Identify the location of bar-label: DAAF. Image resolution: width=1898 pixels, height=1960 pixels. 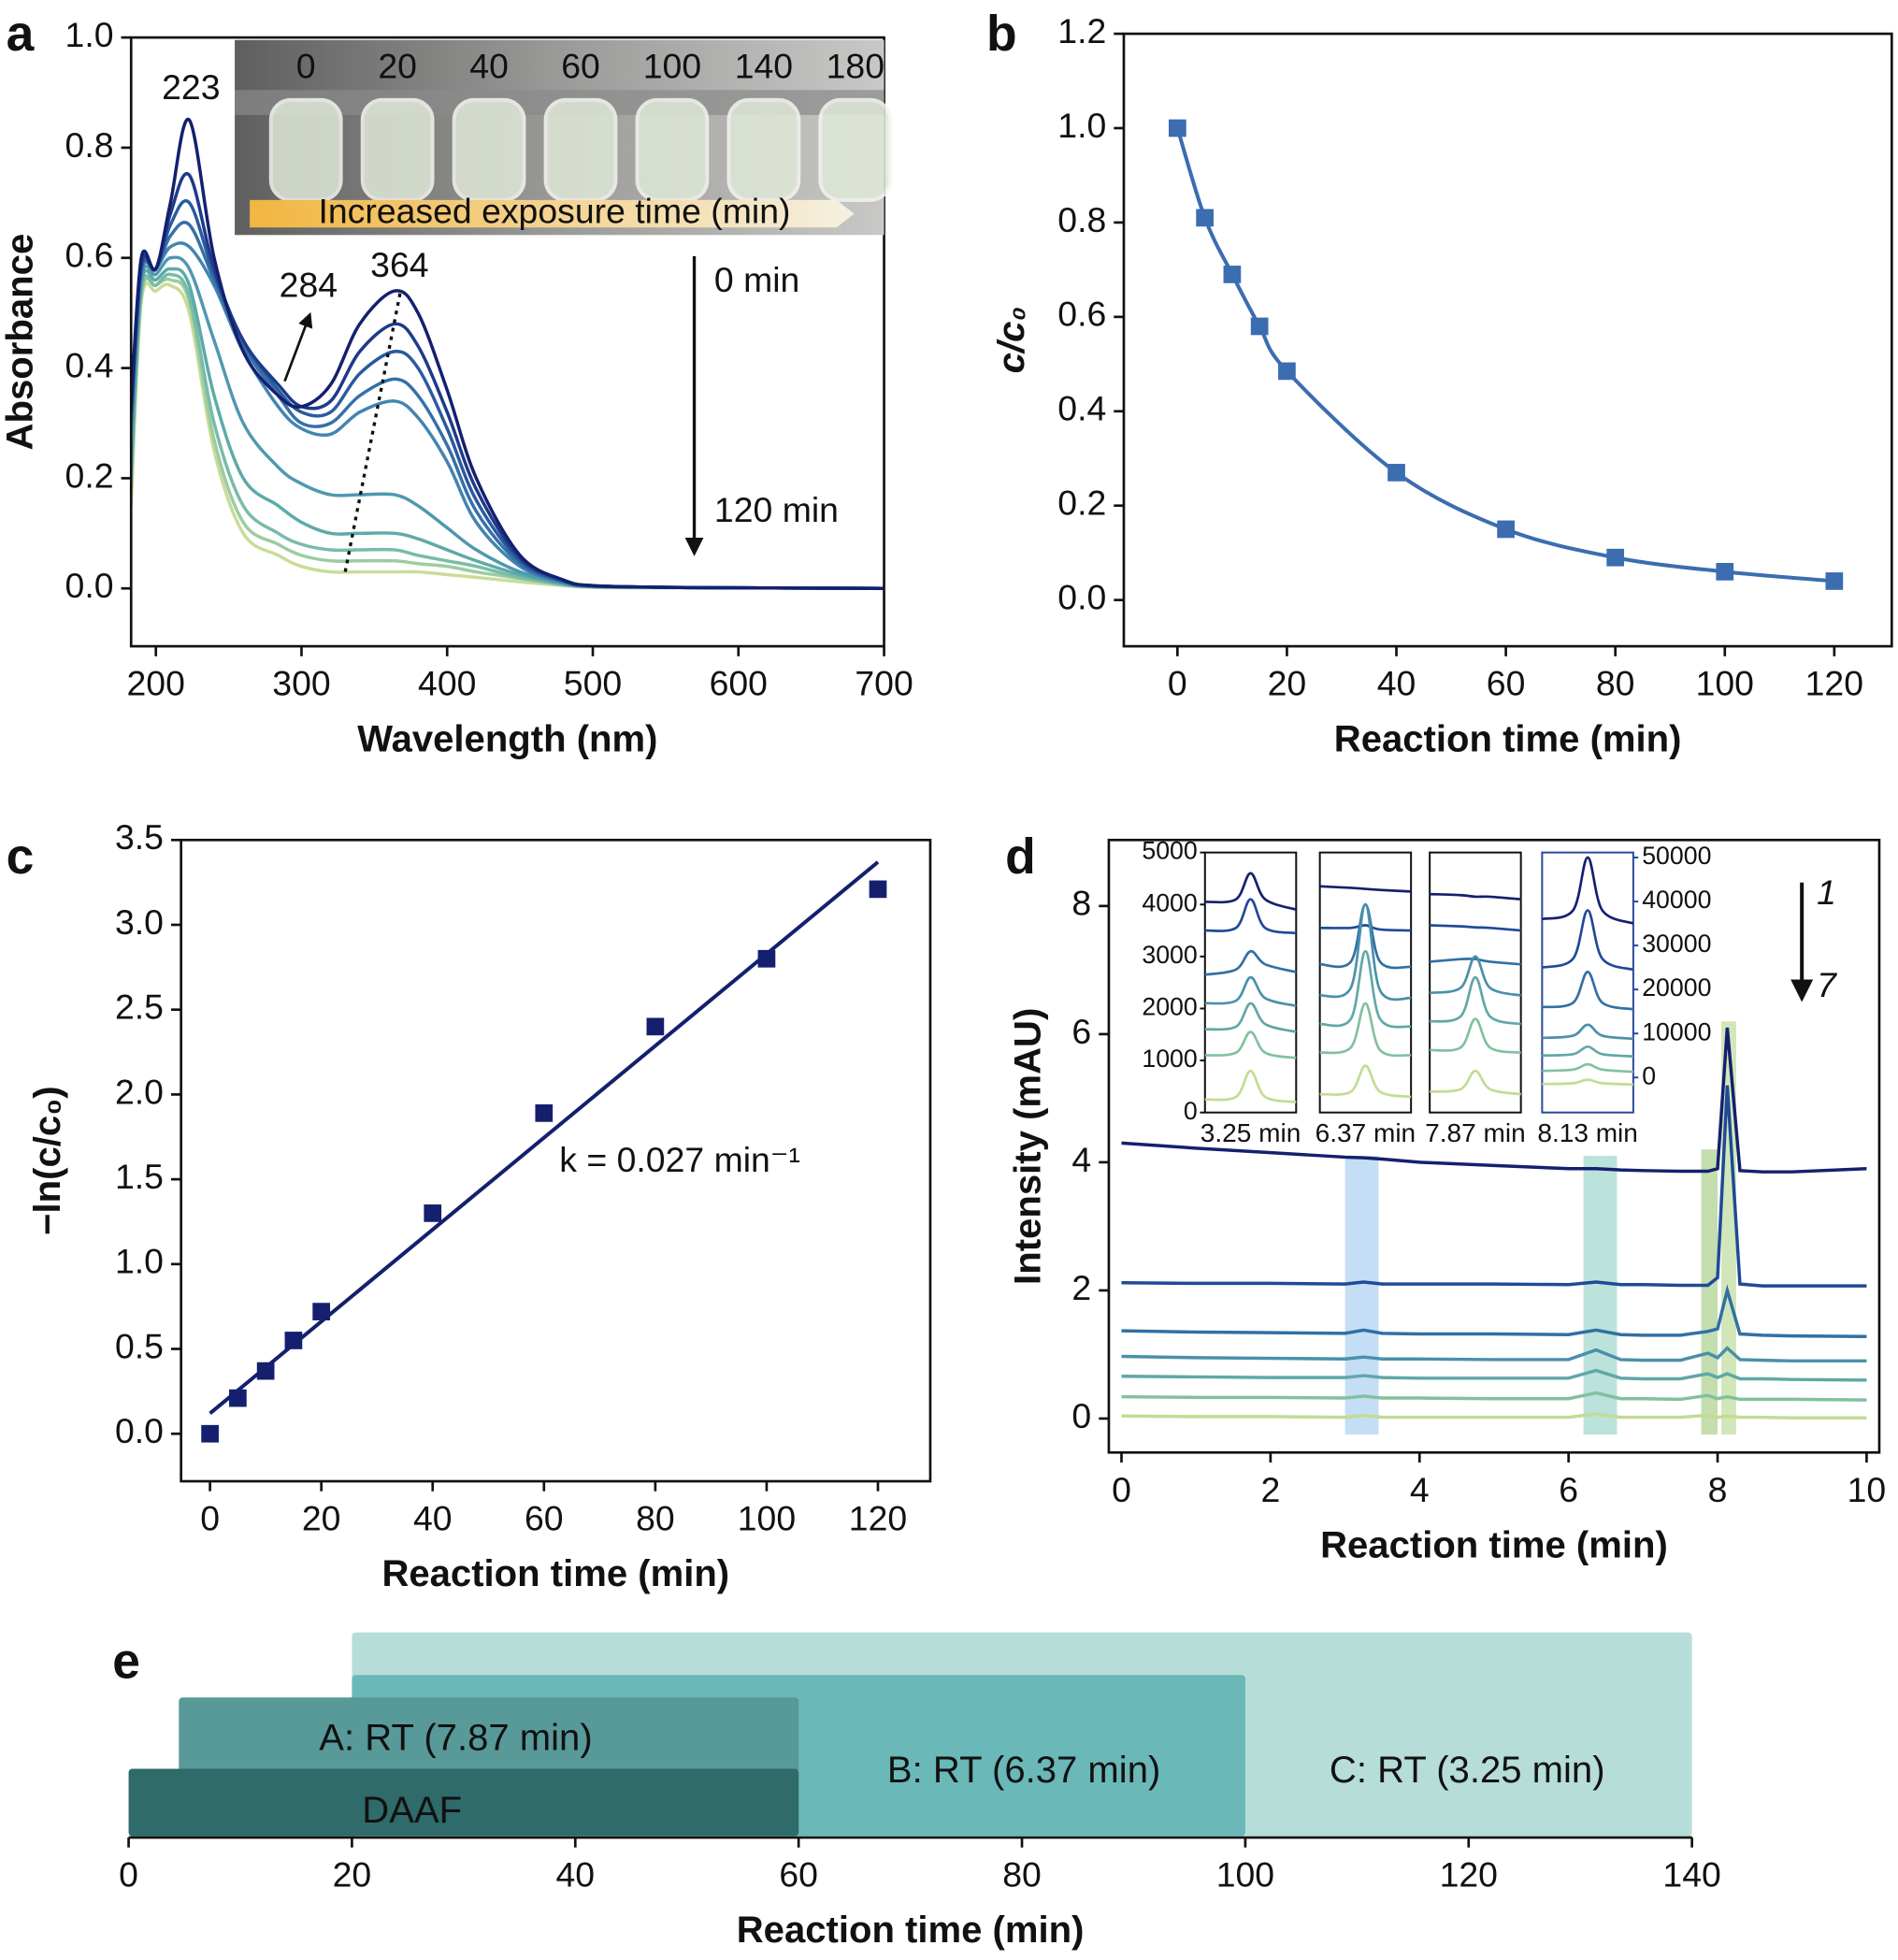
(412, 1810).